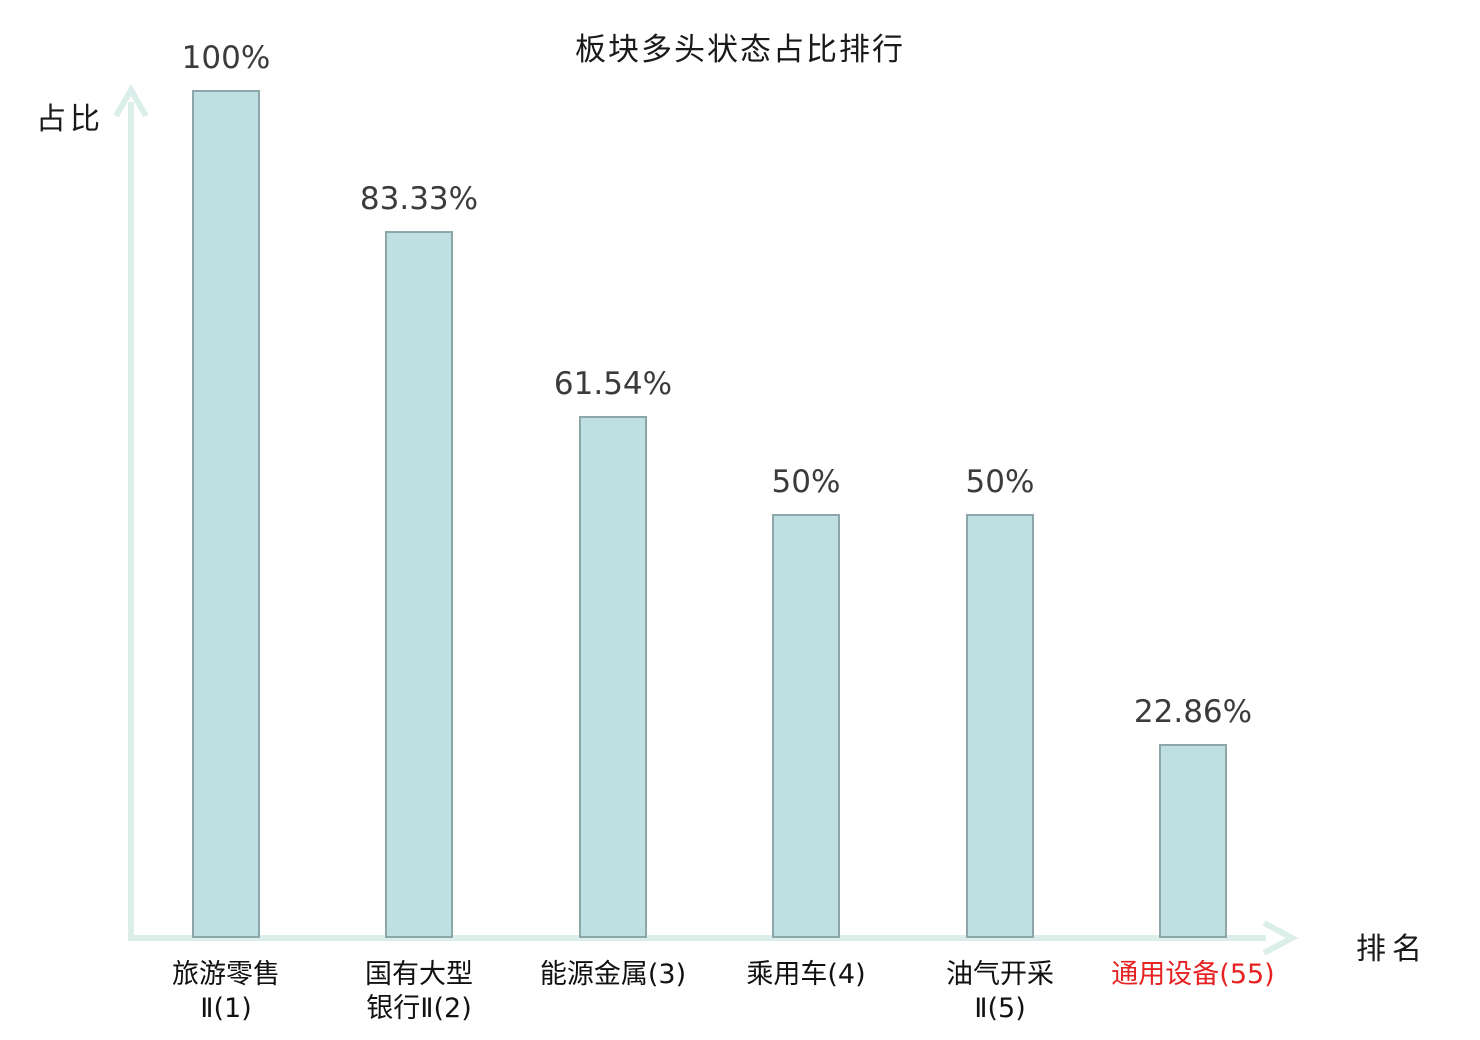 Image resolution: width=1480 pixels, height=1040 pixels. I want to click on category-label-line: Ⅱ(5), so click(1000, 1008).